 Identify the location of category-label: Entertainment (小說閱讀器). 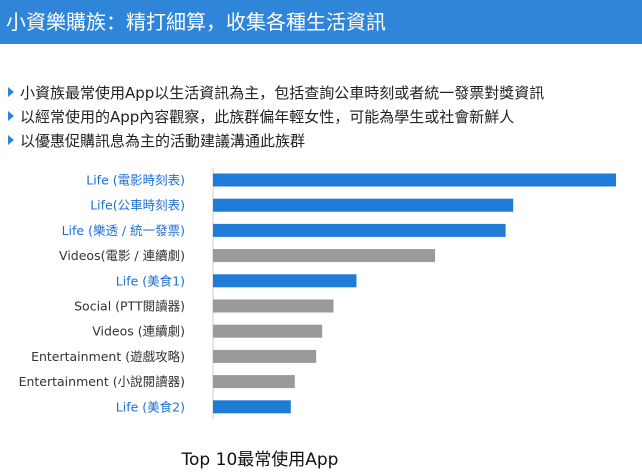
(102, 381).